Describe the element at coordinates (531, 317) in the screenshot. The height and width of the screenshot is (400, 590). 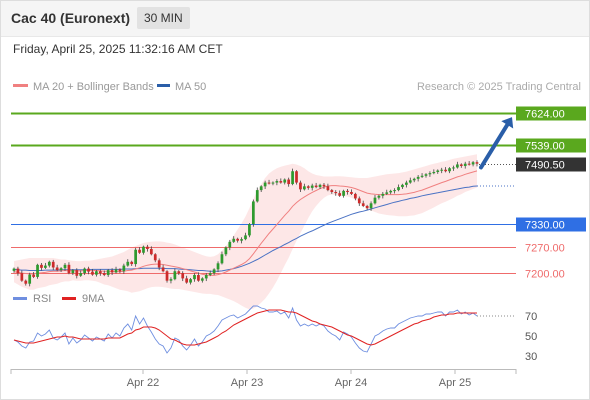
I see `rsi-tick-label: 70` at that location.